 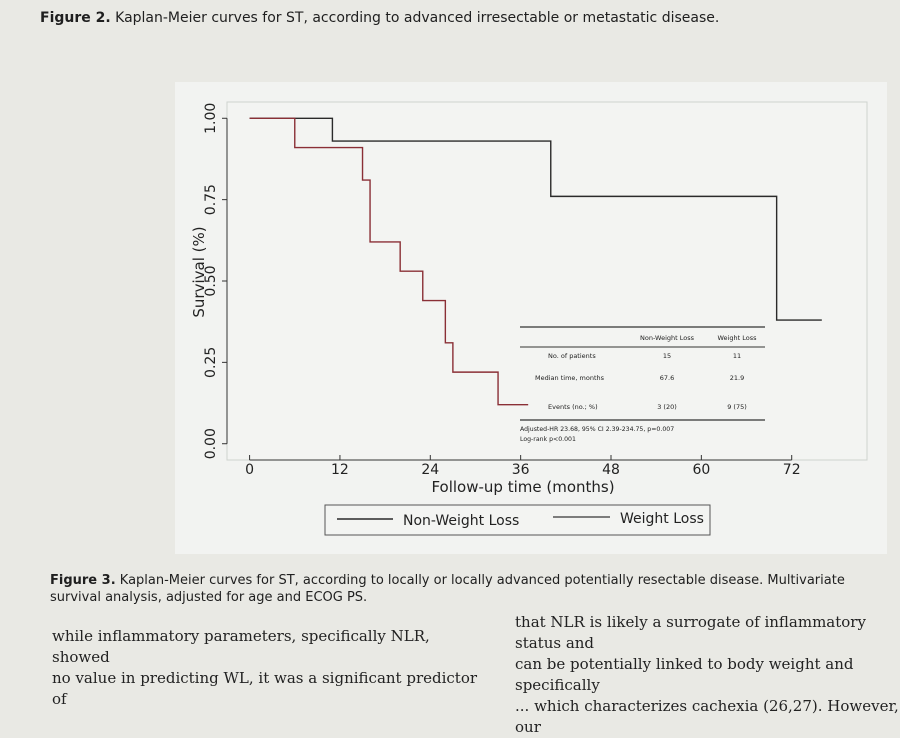 I want to click on x-tick-label: 0, so click(x=249, y=470).